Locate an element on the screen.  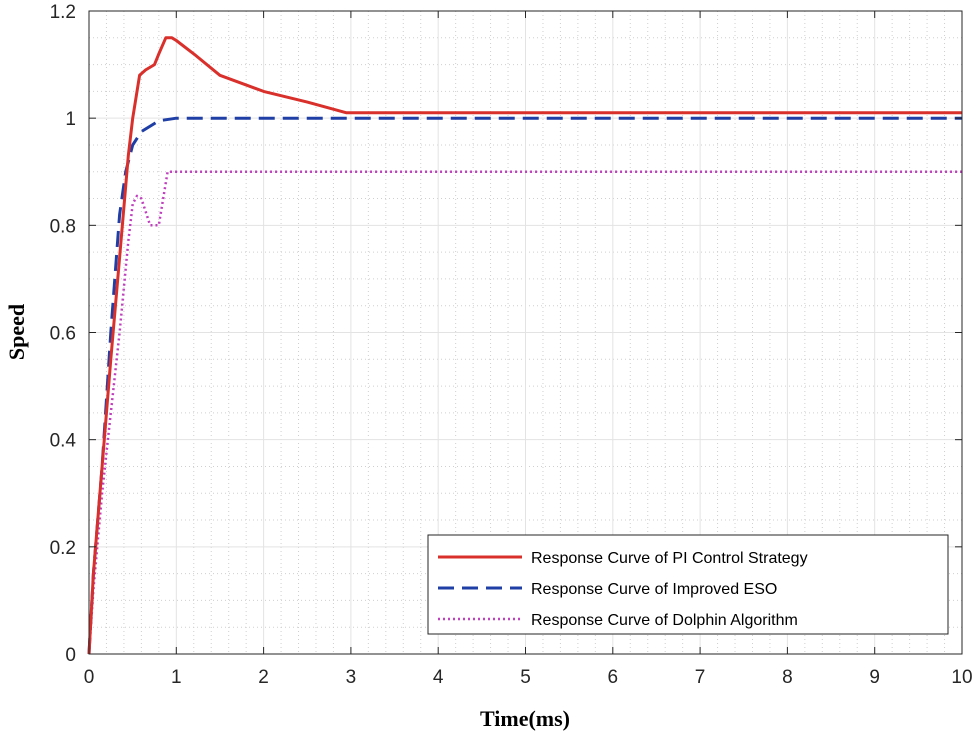
y-tick-label: 0.8 is located at coordinates (63, 226).